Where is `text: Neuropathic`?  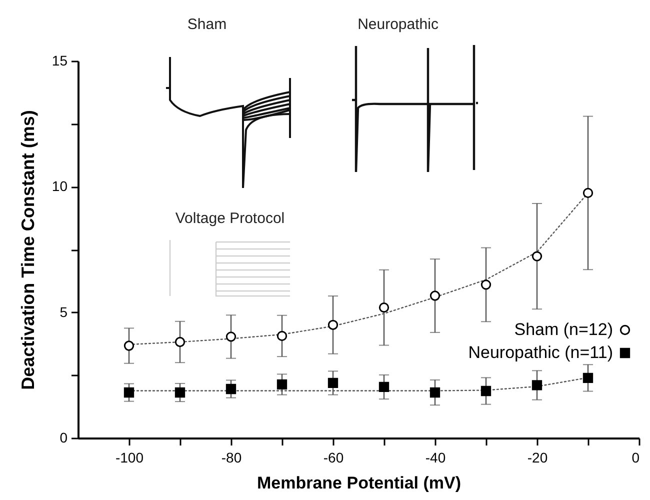 text: Neuropathic is located at coordinates (398, 24).